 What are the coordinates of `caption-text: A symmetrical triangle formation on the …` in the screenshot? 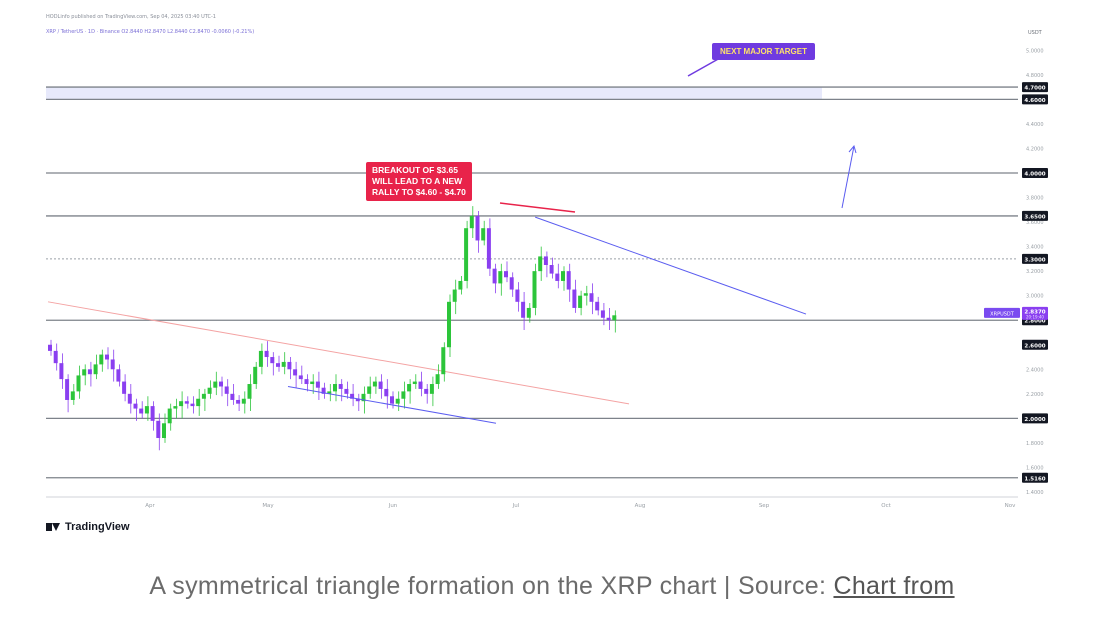 It's located at (491, 586).